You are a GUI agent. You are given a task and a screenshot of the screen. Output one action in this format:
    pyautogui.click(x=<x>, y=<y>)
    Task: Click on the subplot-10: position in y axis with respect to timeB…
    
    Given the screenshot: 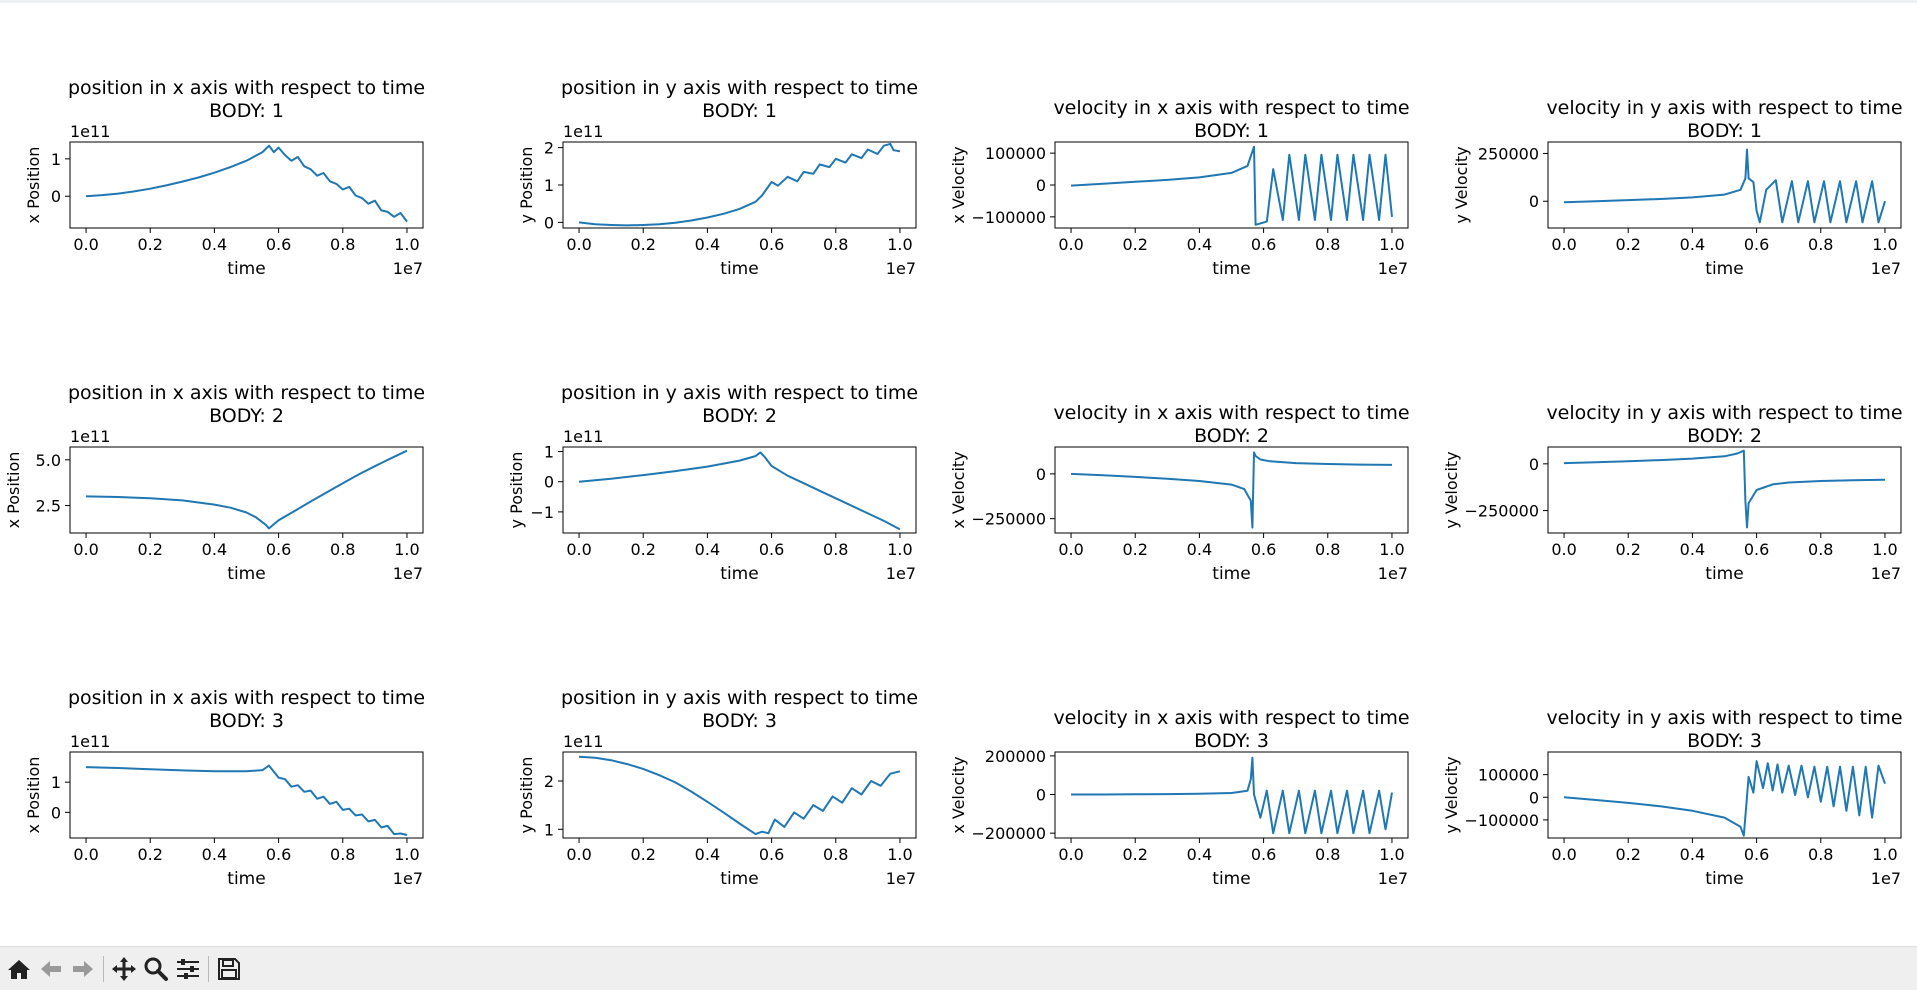 What is the action you would take?
    pyautogui.click(x=717, y=788)
    